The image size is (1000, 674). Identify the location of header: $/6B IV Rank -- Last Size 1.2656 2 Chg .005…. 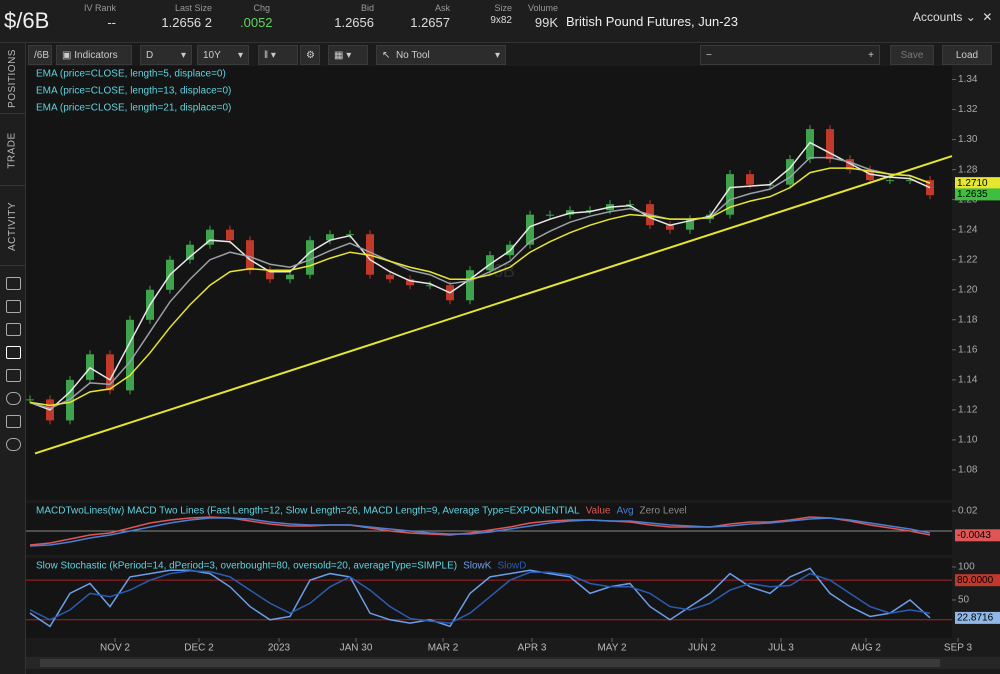
(500, 21).